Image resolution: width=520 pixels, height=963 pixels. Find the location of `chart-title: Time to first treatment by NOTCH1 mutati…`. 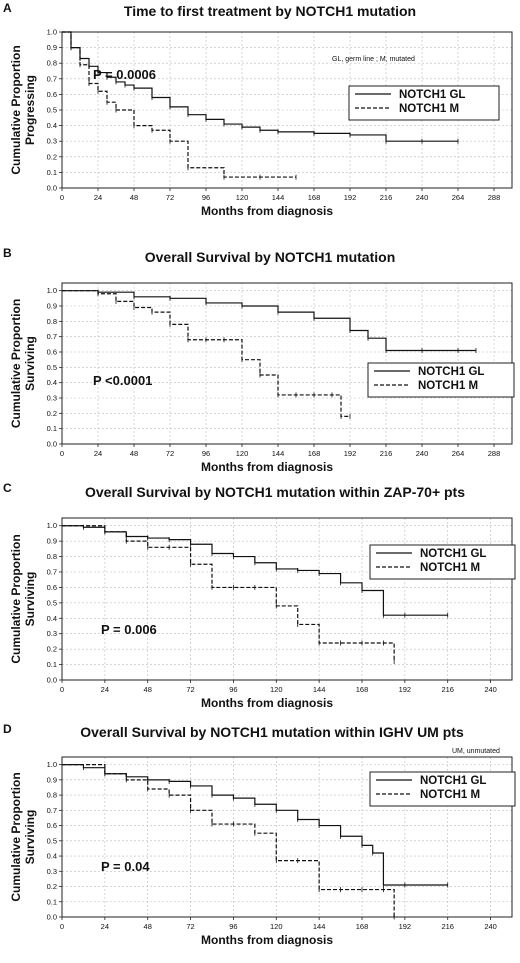

chart-title: Time to first treatment by NOTCH1 mutati… is located at coordinates (270, 11).